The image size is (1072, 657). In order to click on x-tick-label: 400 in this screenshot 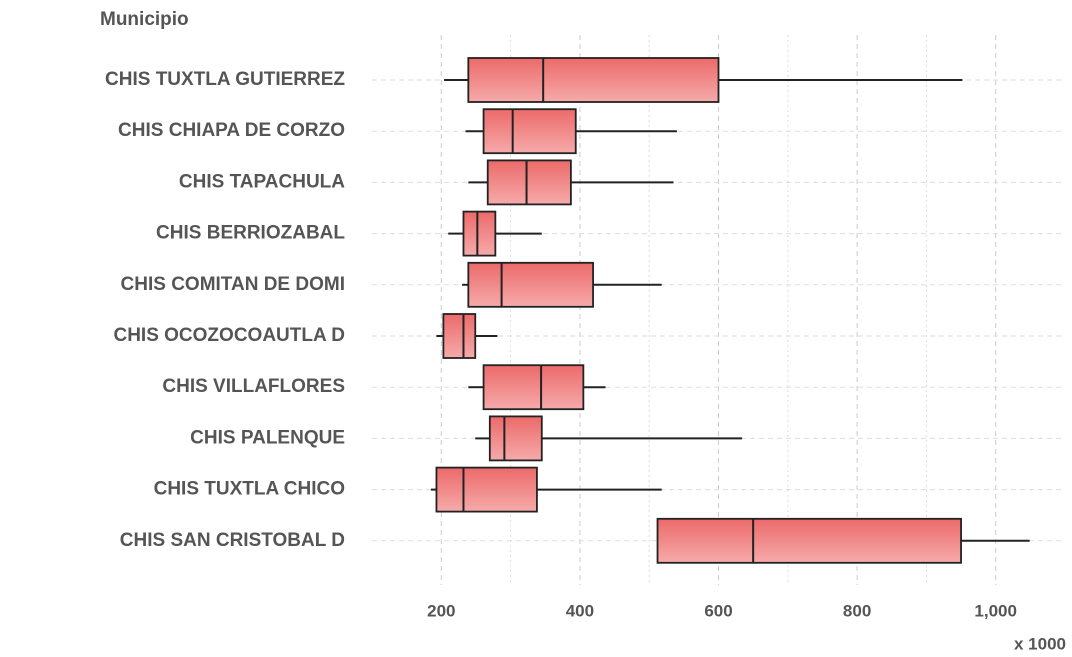, I will do `click(580, 610)`.